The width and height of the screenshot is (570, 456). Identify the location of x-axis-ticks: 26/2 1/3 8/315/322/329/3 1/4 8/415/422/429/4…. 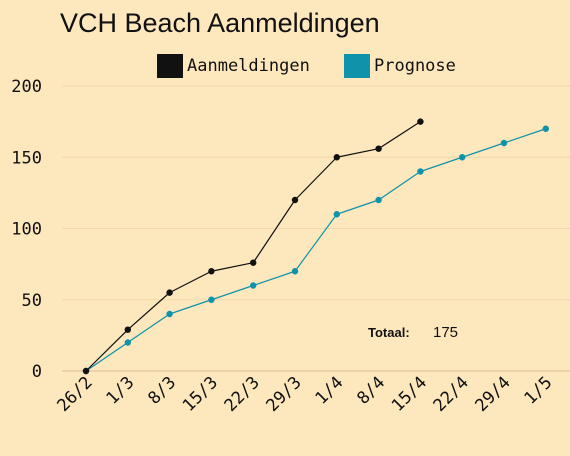
(305, 394).